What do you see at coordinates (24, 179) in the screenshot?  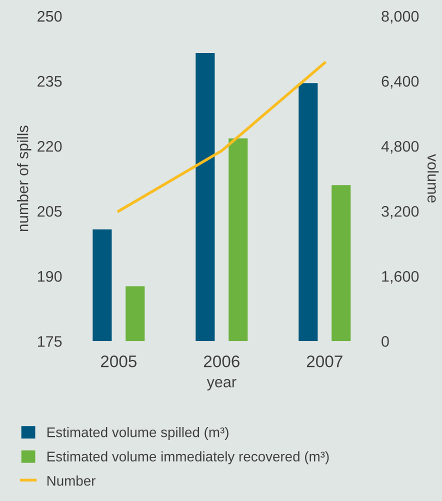 I see `y-axis-title: number of spills` at bounding box center [24, 179].